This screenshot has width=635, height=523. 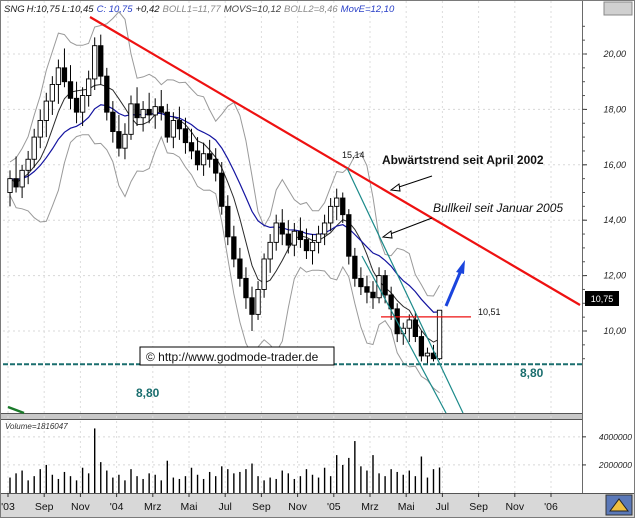 I want to click on price-tick-label: 10,00, so click(x=614, y=331).